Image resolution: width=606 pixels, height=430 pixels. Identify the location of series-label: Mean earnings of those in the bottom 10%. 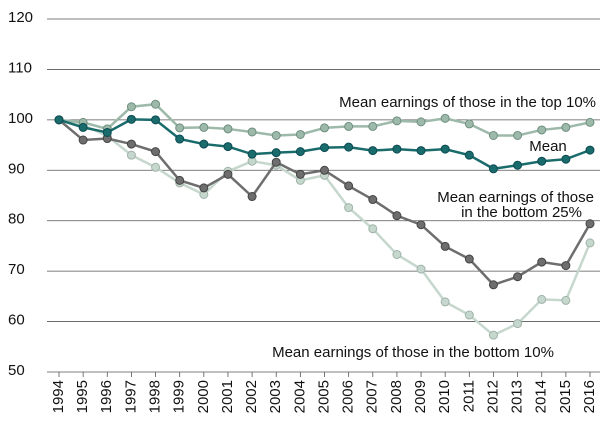
(413, 352).